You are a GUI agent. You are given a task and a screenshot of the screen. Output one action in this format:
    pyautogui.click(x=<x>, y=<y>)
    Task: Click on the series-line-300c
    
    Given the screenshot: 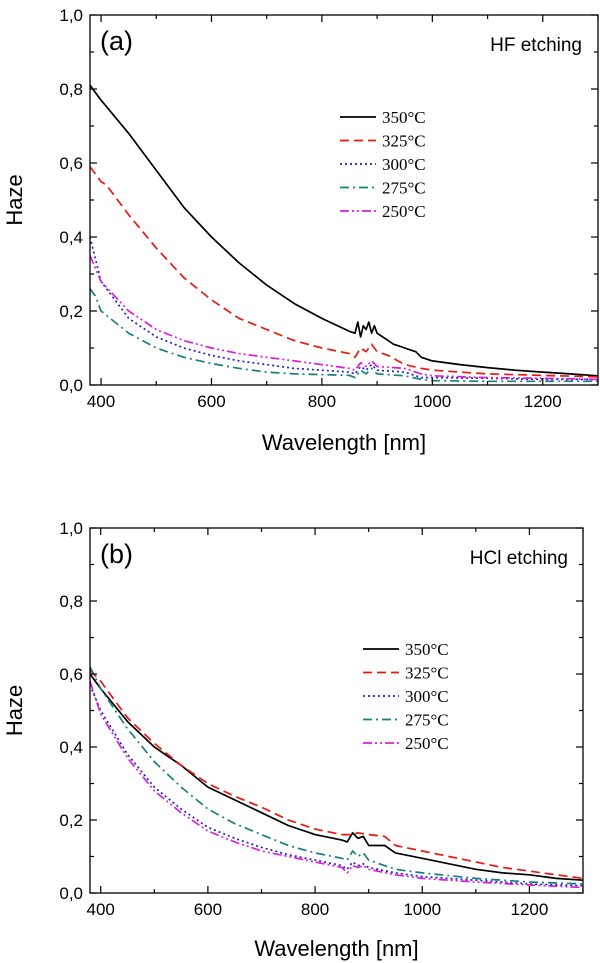 What is the action you would take?
    pyautogui.click(x=344, y=308)
    